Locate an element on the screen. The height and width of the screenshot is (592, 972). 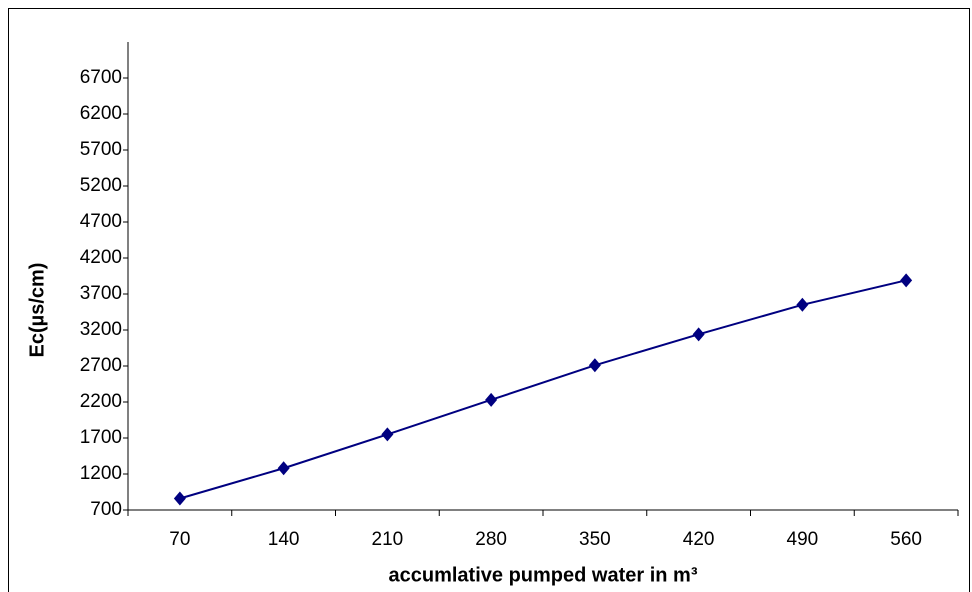
y-tick-label: 2200 is located at coordinates (101, 401).